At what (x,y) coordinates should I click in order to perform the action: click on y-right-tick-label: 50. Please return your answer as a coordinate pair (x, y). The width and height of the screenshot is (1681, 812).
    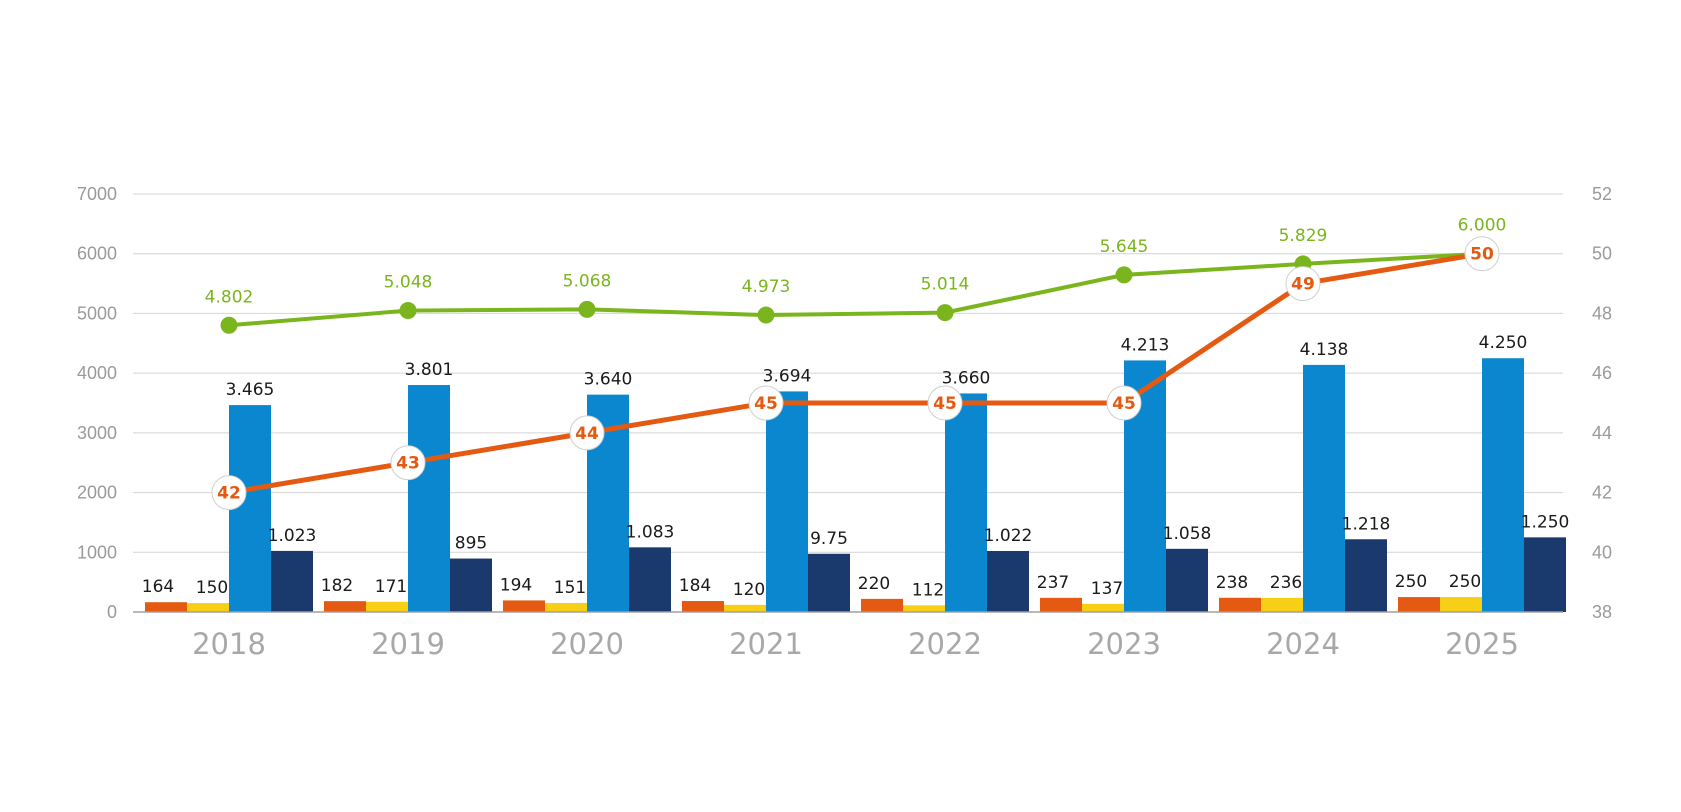
    Looking at the image, I should click on (1602, 254).